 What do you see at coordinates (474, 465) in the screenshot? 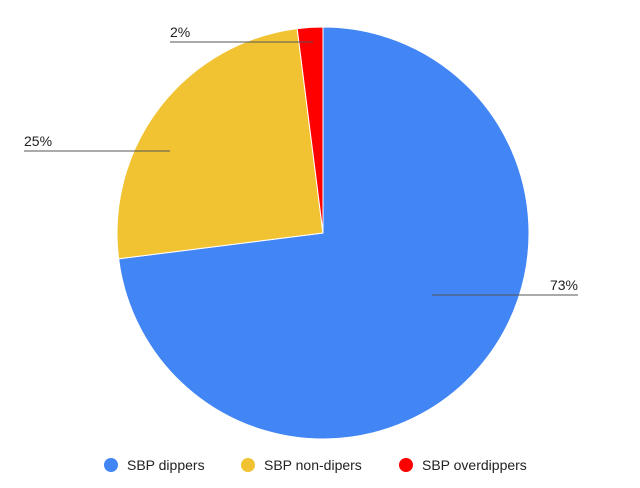
I see `legend-label: SBP overdippers` at bounding box center [474, 465].